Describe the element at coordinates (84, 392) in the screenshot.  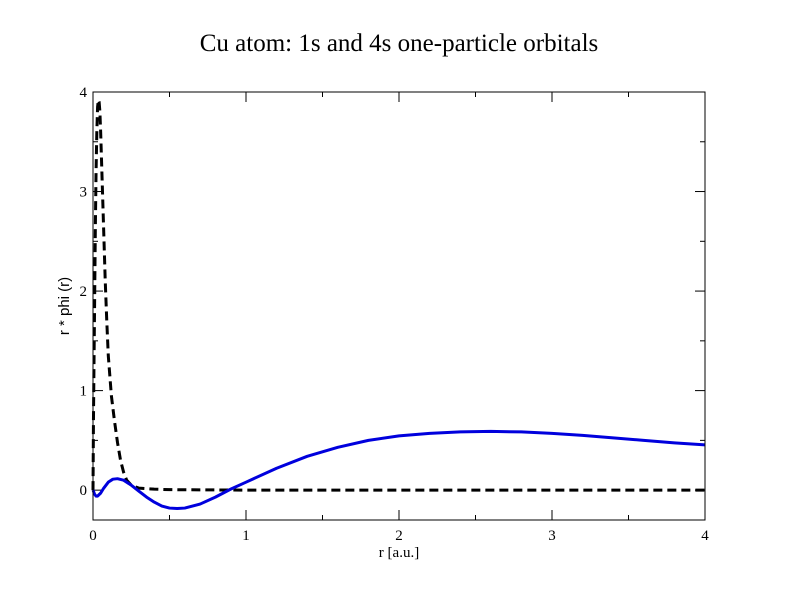
I see `y-tick-label: 1` at that location.